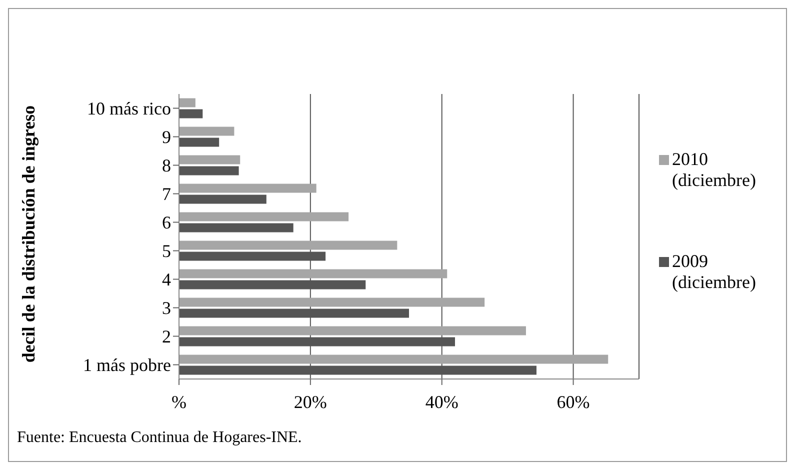 This screenshot has width=795, height=470. Describe the element at coordinates (441, 402) in the screenshot. I see `x-tick-label: 40%` at that location.